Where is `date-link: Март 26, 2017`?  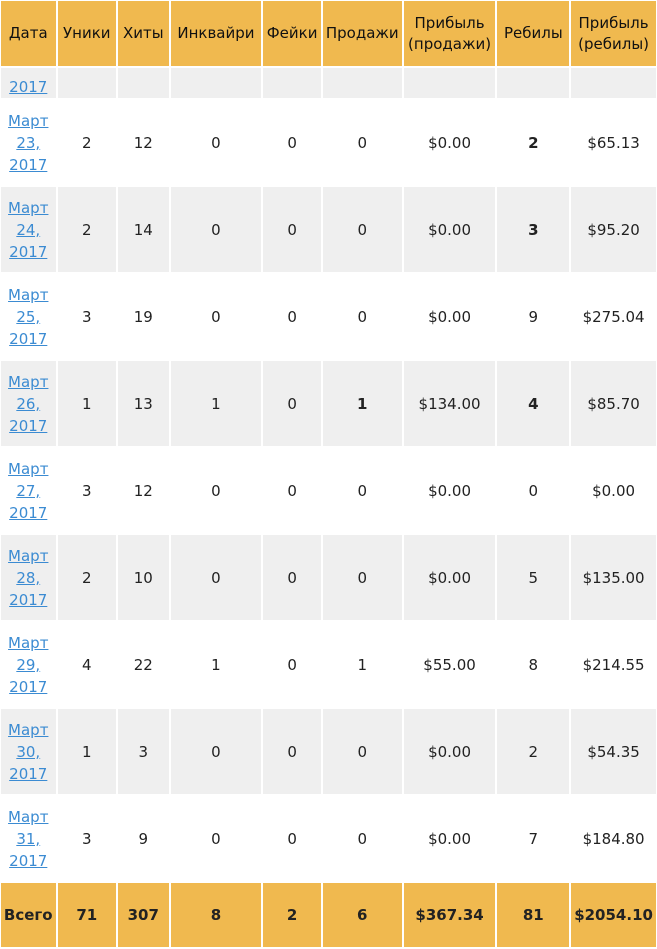 date-link: Март 26, 2017 is located at coordinates (28, 404).